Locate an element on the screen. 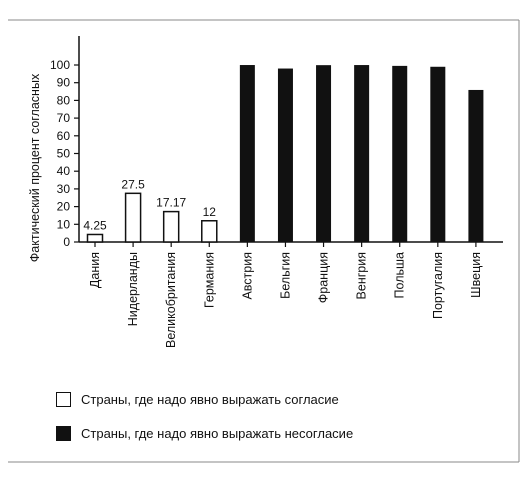  x-tick-label: Дания is located at coordinates (95, 270).